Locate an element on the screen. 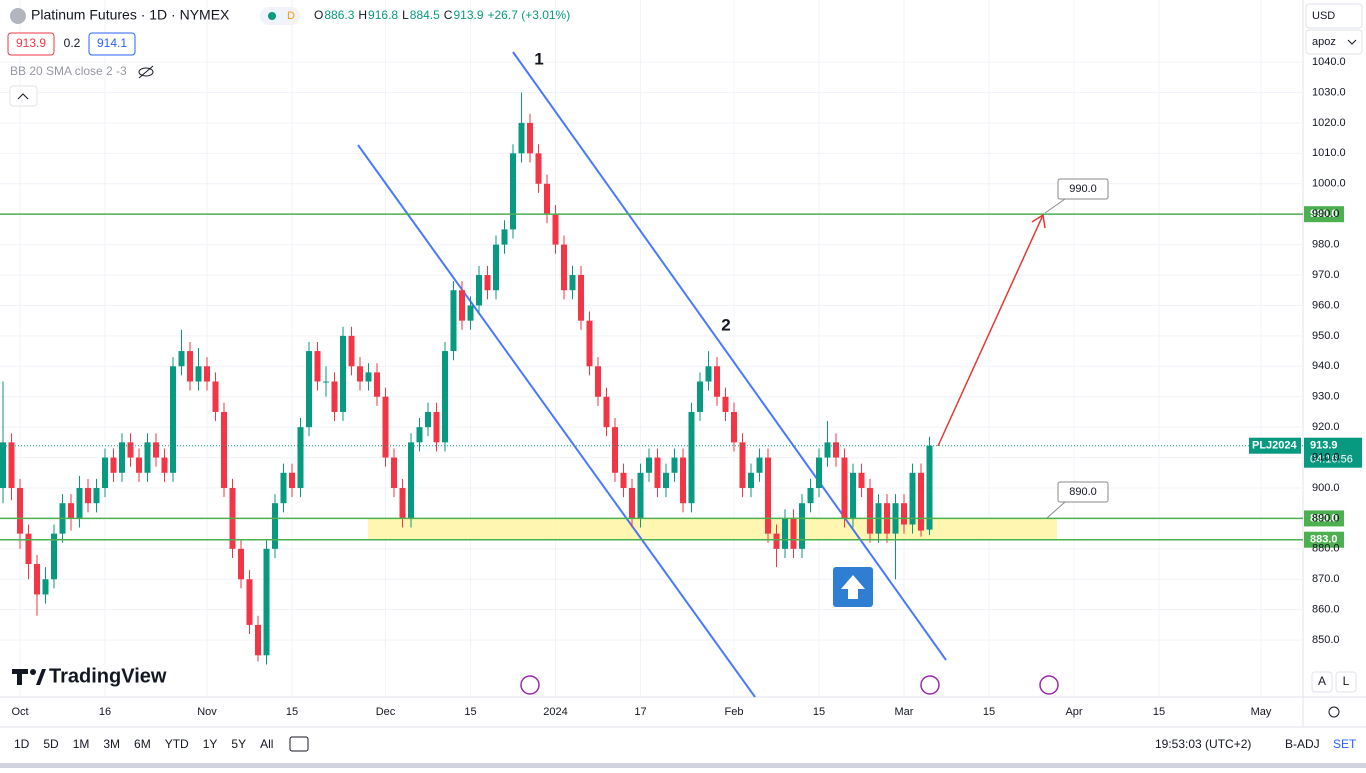  callout-box is located at coordinates (1083, 492).